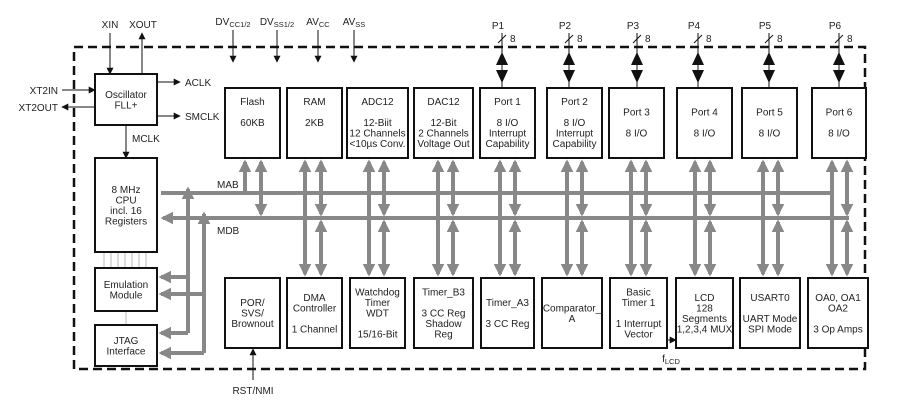  I want to click on port-pin-label: P6, so click(835, 26).